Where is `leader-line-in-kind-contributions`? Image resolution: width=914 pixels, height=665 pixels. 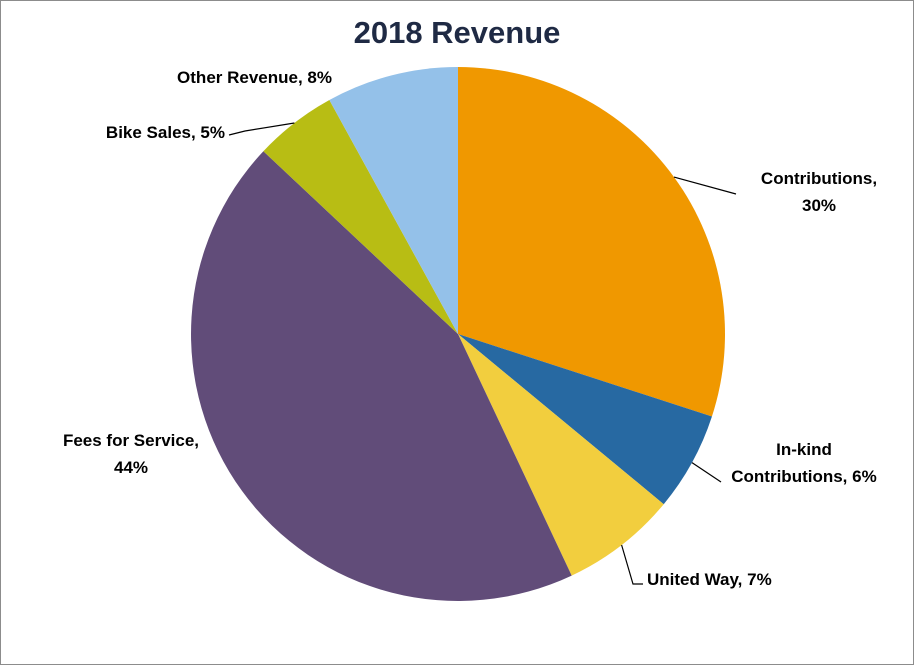 leader-line-in-kind-contributions is located at coordinates (706, 472).